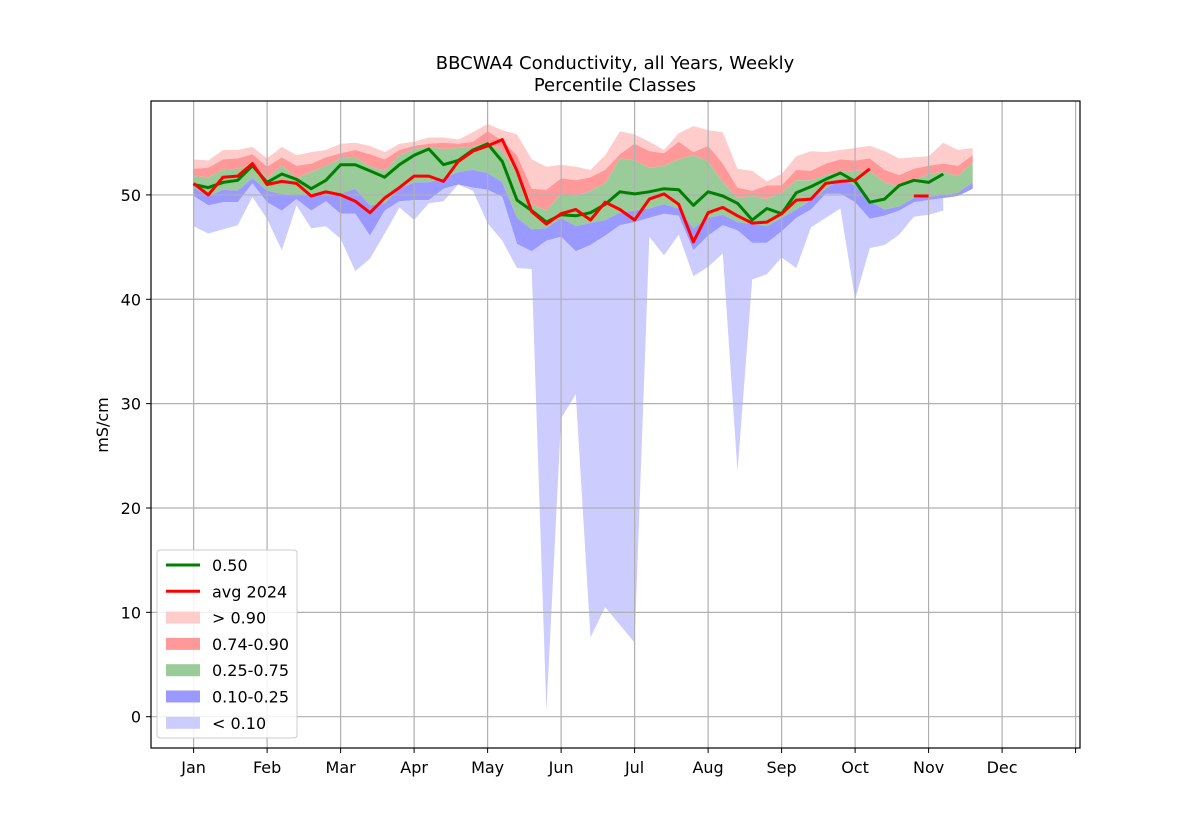 This screenshot has width=1200, height=840. What do you see at coordinates (193, 767) in the screenshot?
I see `x-tick-label: Jan` at bounding box center [193, 767].